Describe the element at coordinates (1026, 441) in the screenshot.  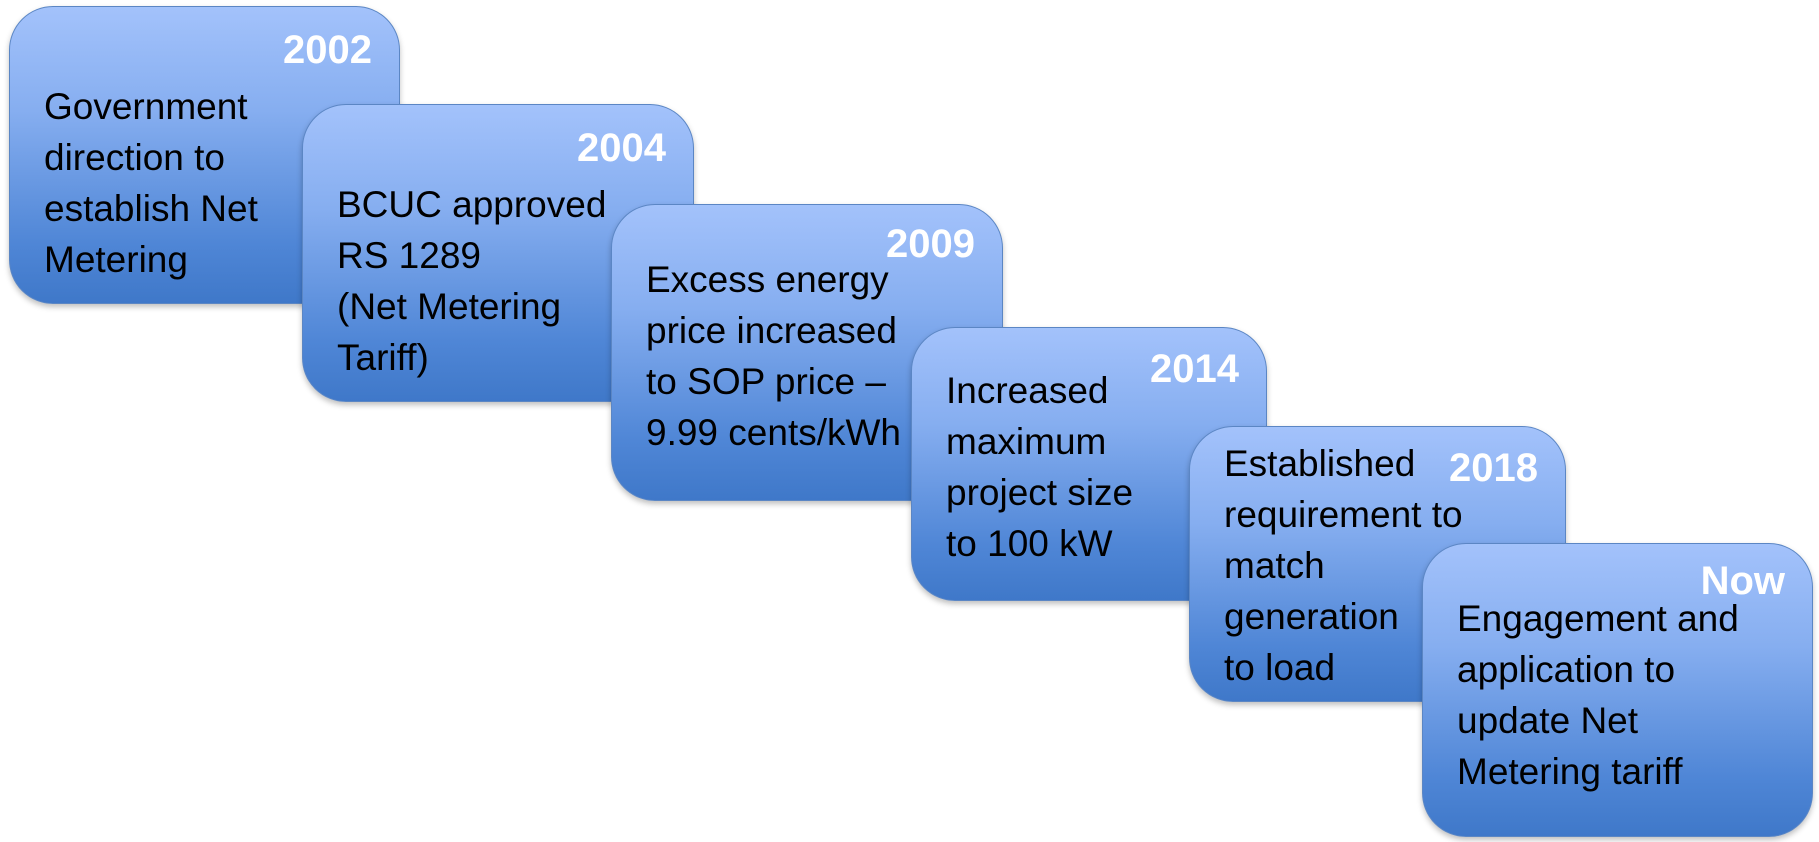
I see `event-text: maximum` at that location.